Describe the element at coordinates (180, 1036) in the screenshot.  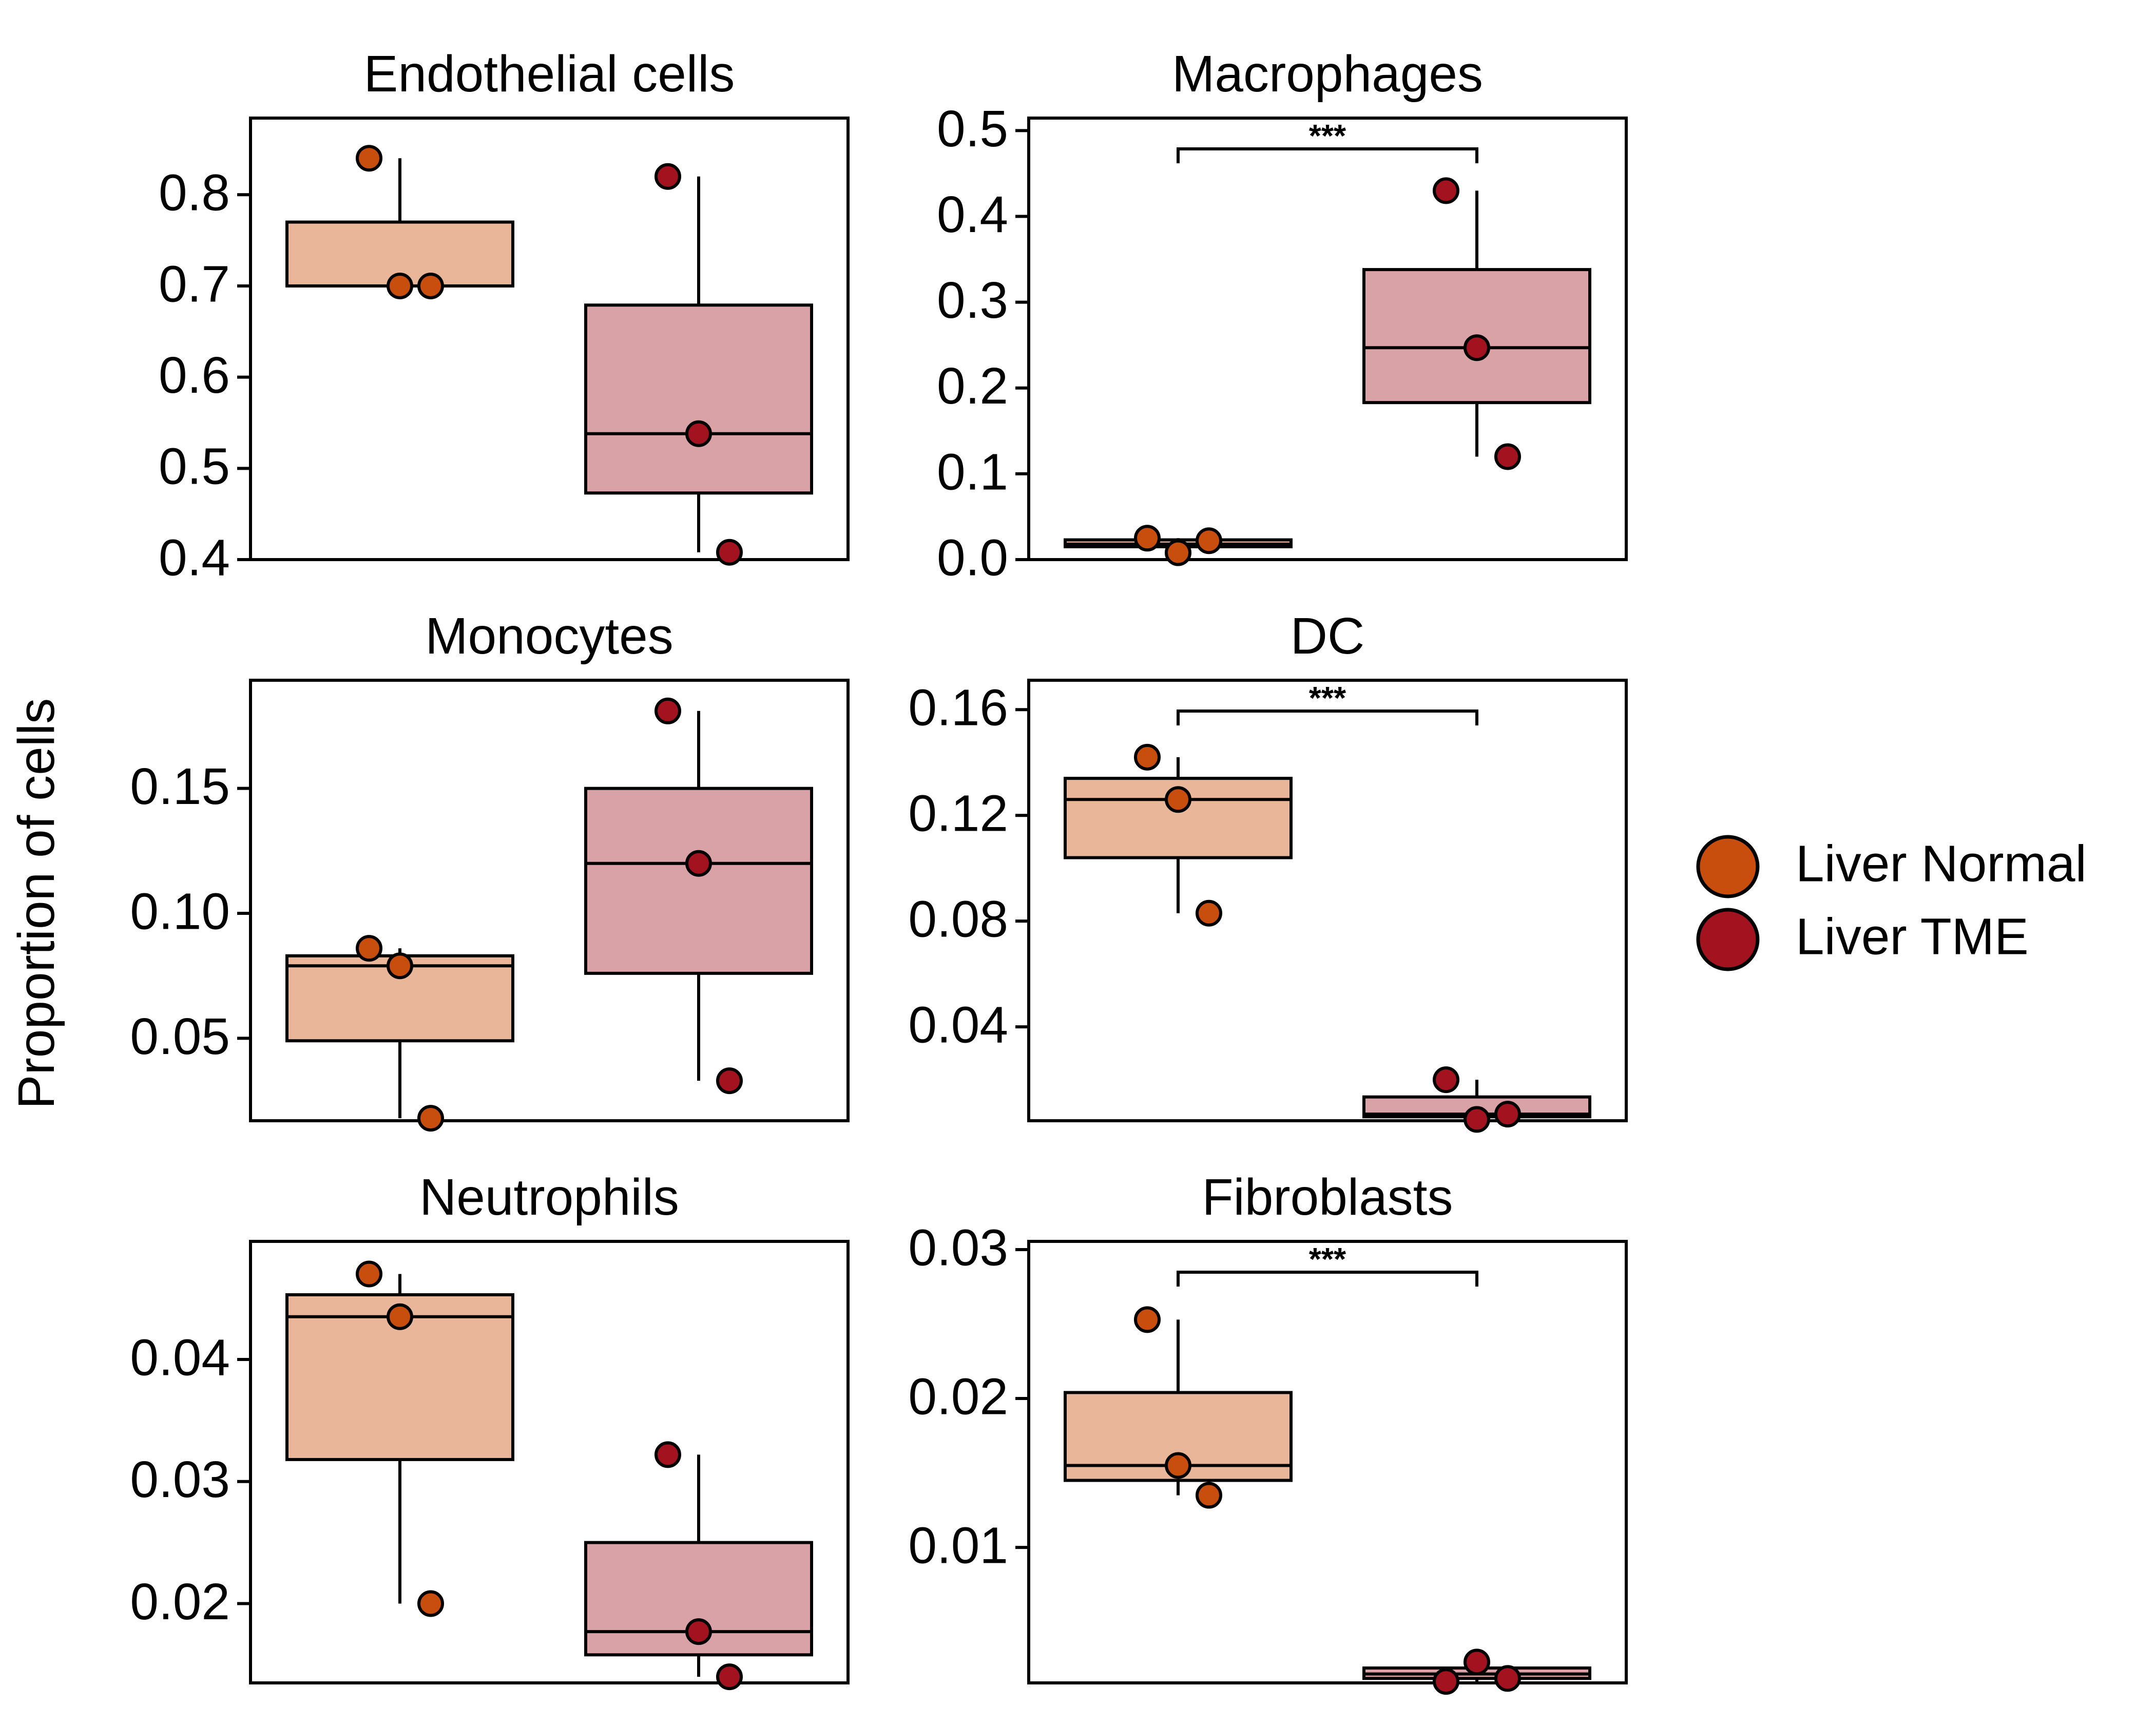
I see `y-tick-label-monocytes: 0.05` at that location.